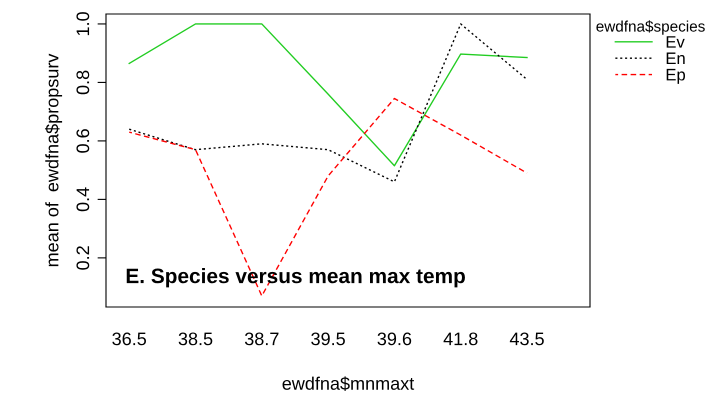 The height and width of the screenshot is (413, 718). Describe the element at coordinates (650, 27) in the screenshot. I see `legend-title: ewdfna$species` at that location.